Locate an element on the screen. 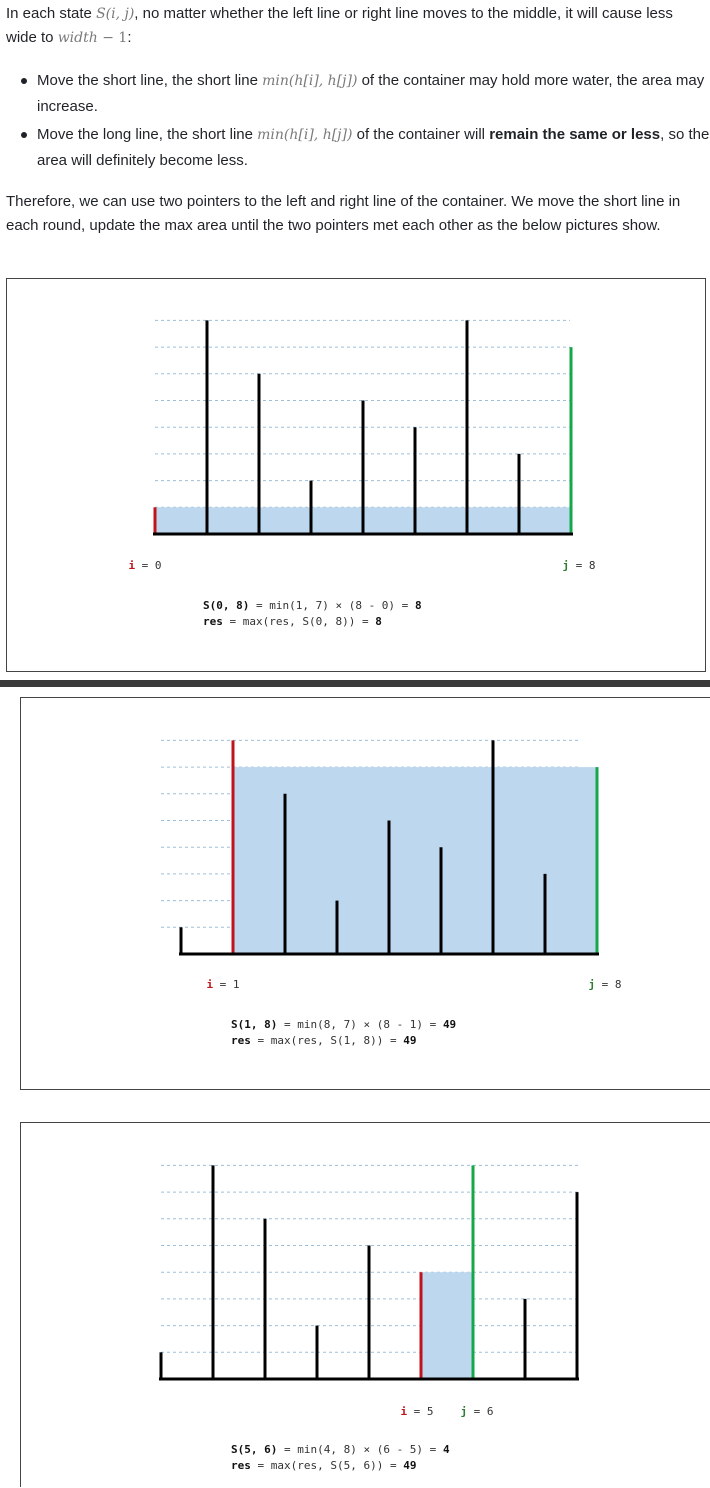 The height and width of the screenshot is (1488, 710). pointer-label-i-value: = 1 is located at coordinates (226, 984).